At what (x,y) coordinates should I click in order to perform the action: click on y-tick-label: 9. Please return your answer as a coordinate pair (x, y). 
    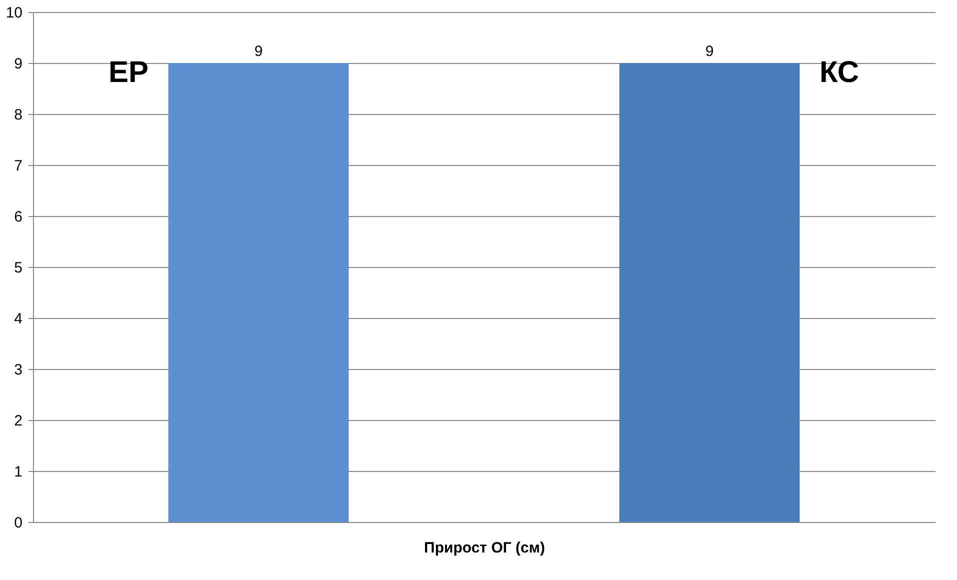
    Looking at the image, I should click on (18, 64).